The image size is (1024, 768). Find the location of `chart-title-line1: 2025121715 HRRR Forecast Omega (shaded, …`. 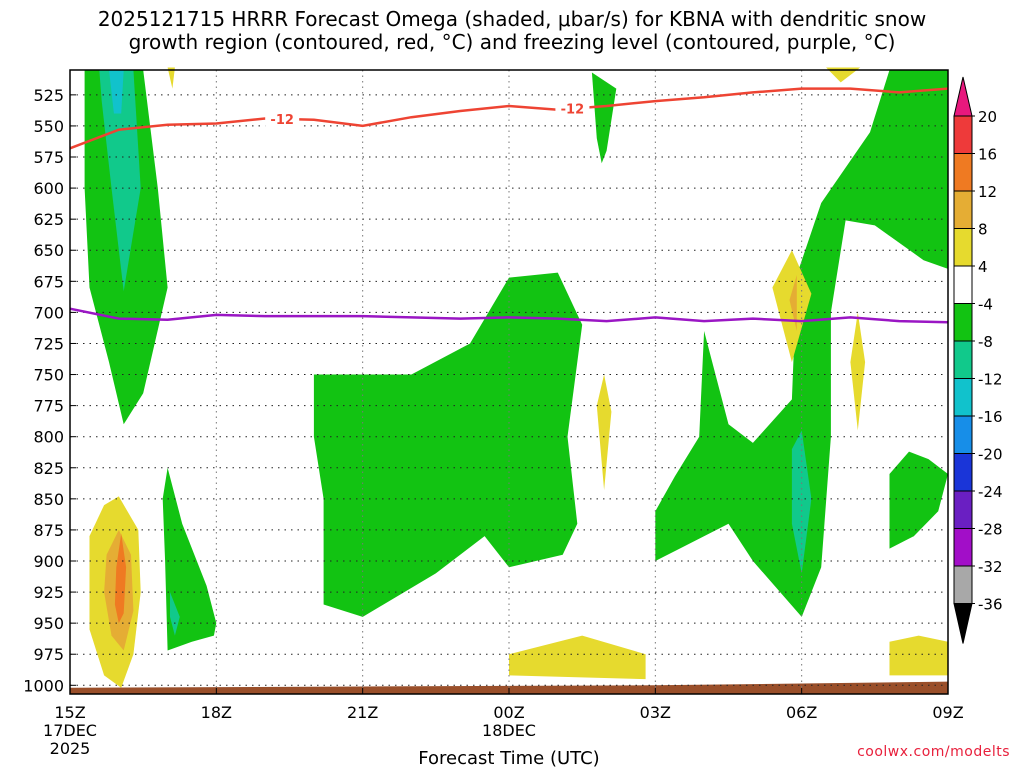

chart-title-line1: 2025121715 HRRR Forecast Omega (shaded, … is located at coordinates (512, 19).